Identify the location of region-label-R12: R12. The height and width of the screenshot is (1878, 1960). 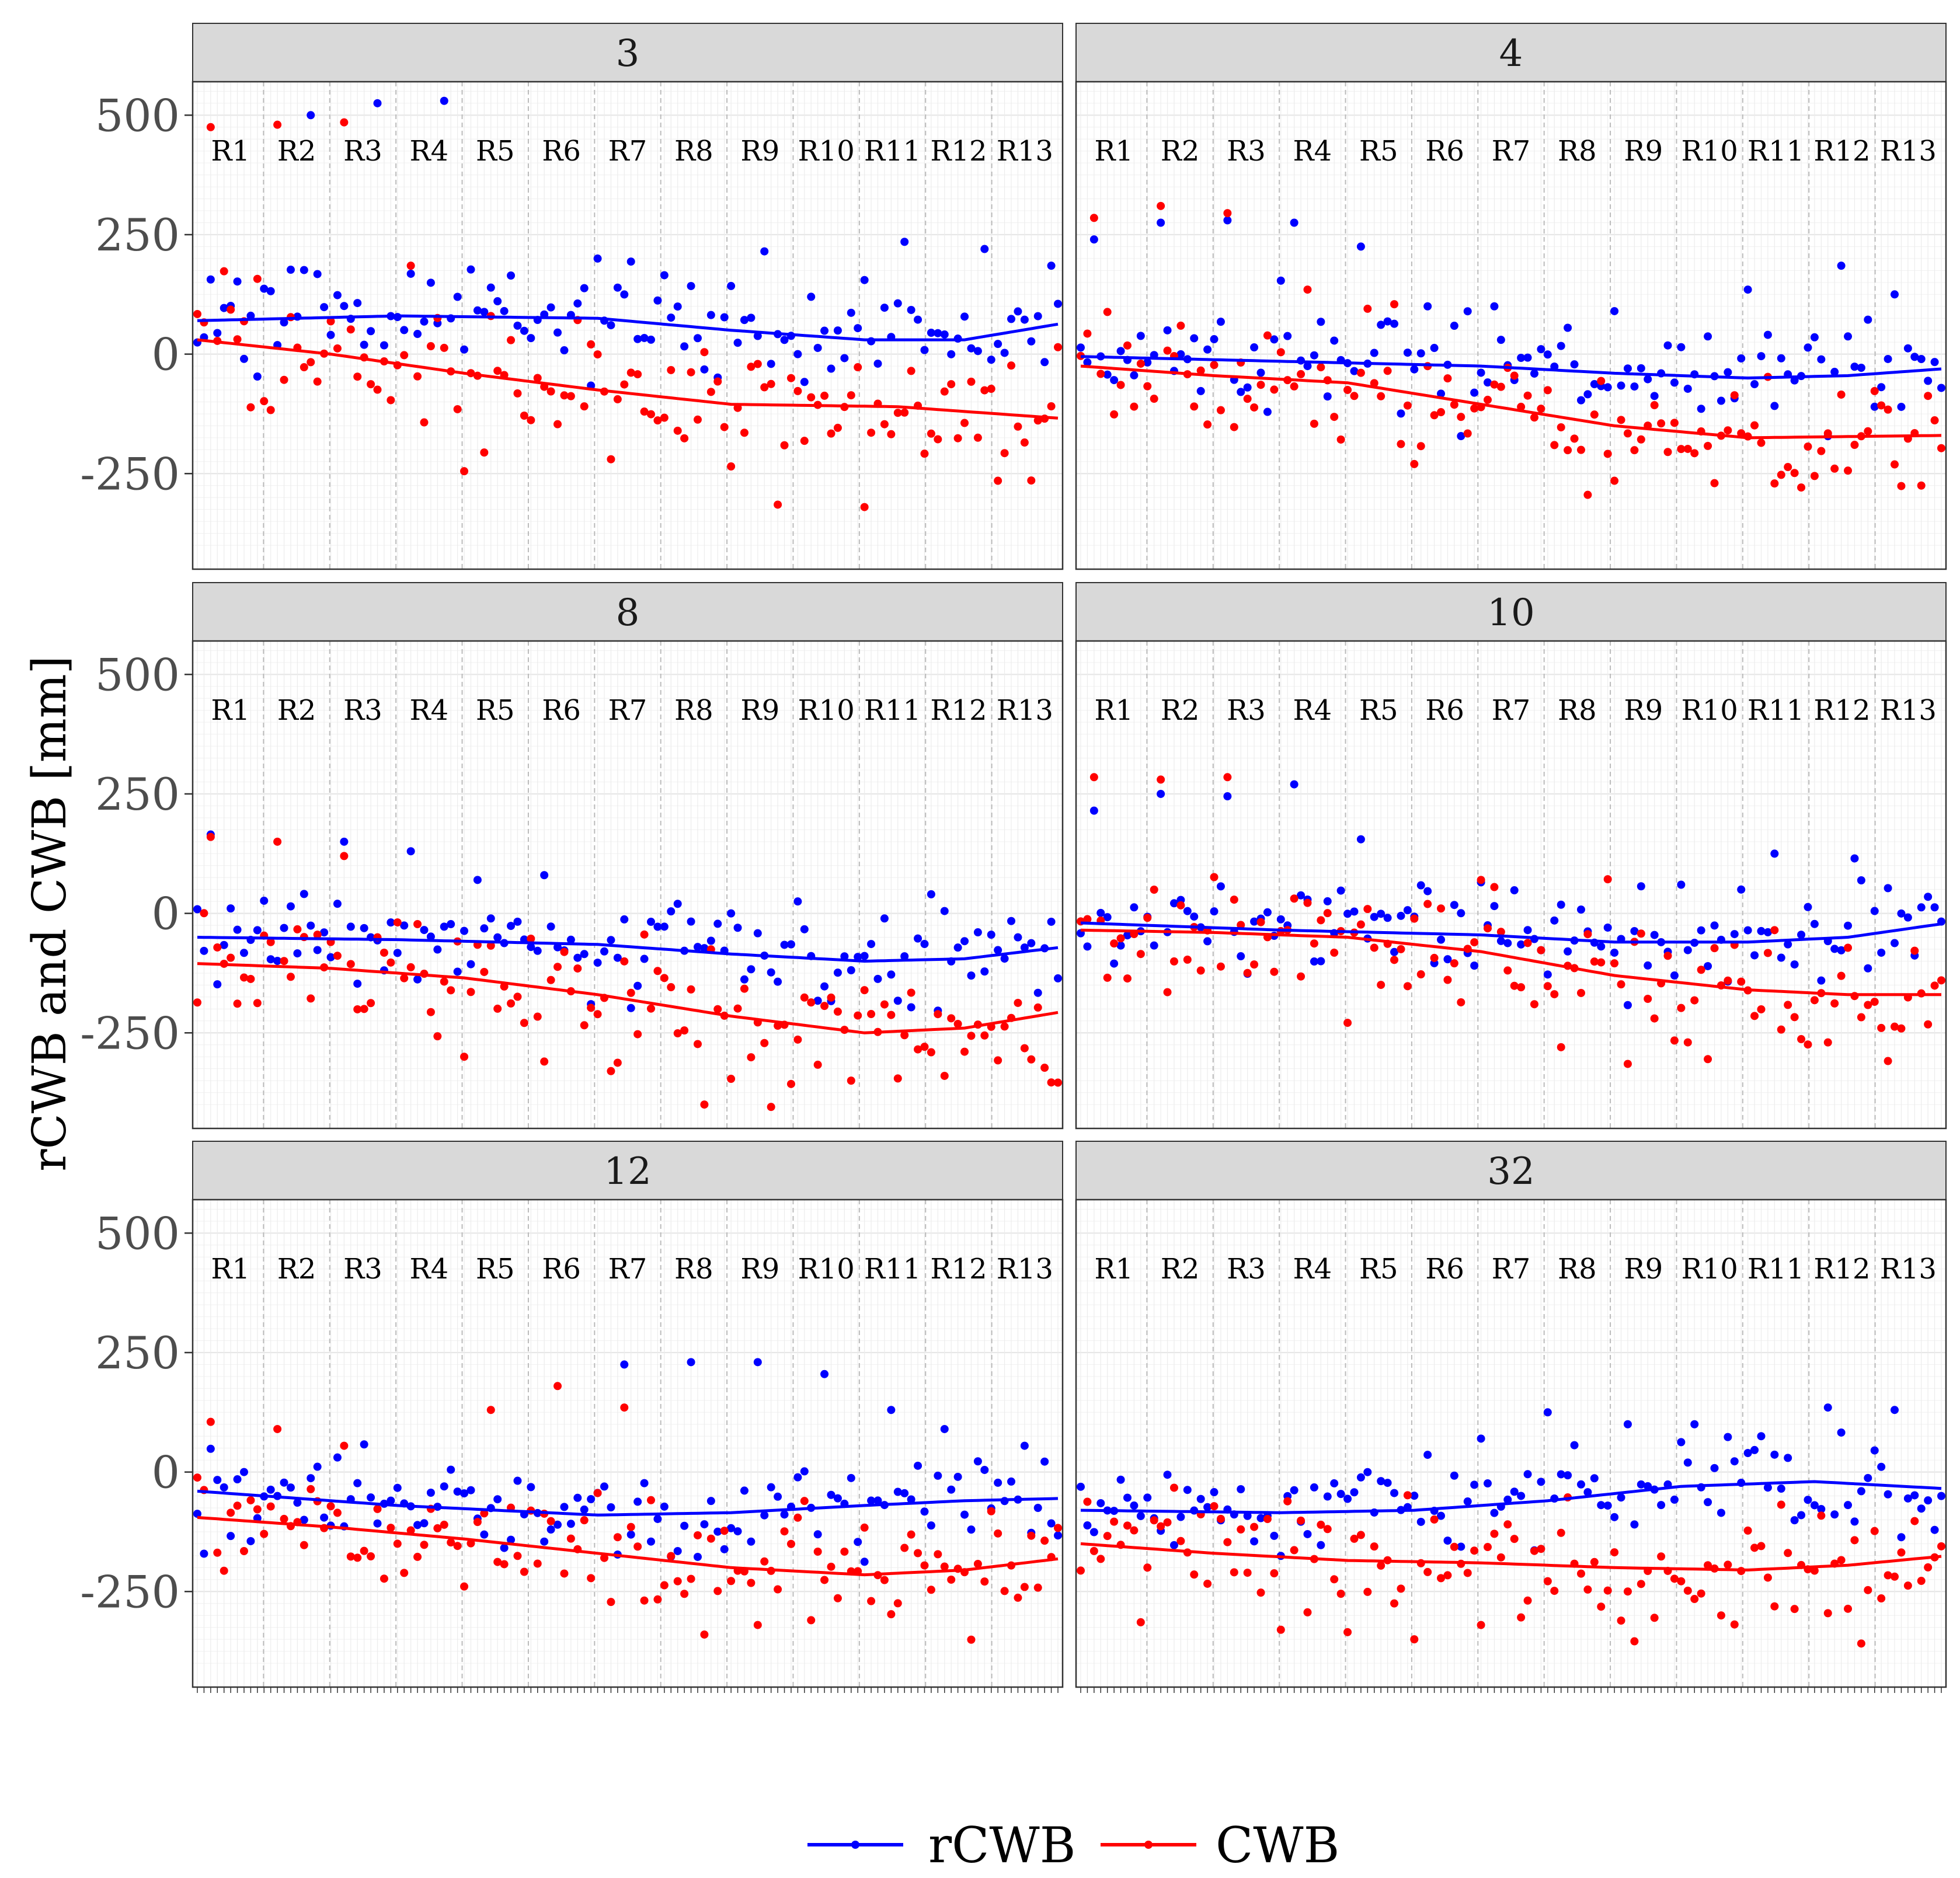
(958, 710).